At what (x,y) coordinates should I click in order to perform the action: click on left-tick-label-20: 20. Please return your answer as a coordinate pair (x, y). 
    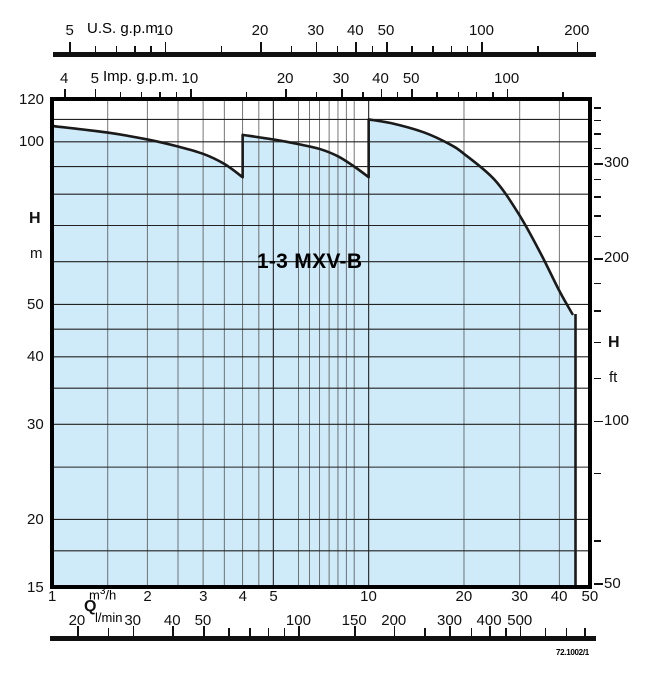
    Looking at the image, I should click on (35, 519).